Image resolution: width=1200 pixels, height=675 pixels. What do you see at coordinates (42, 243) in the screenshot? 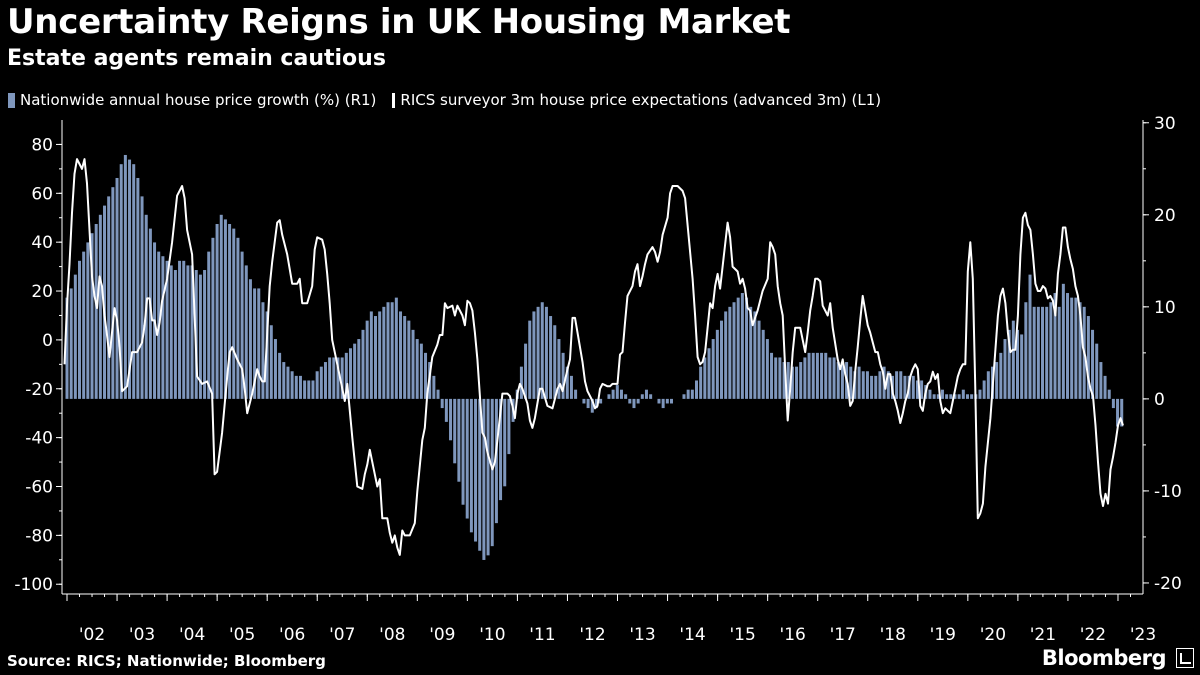
I see `left-tick-label: 40` at bounding box center [42, 243].